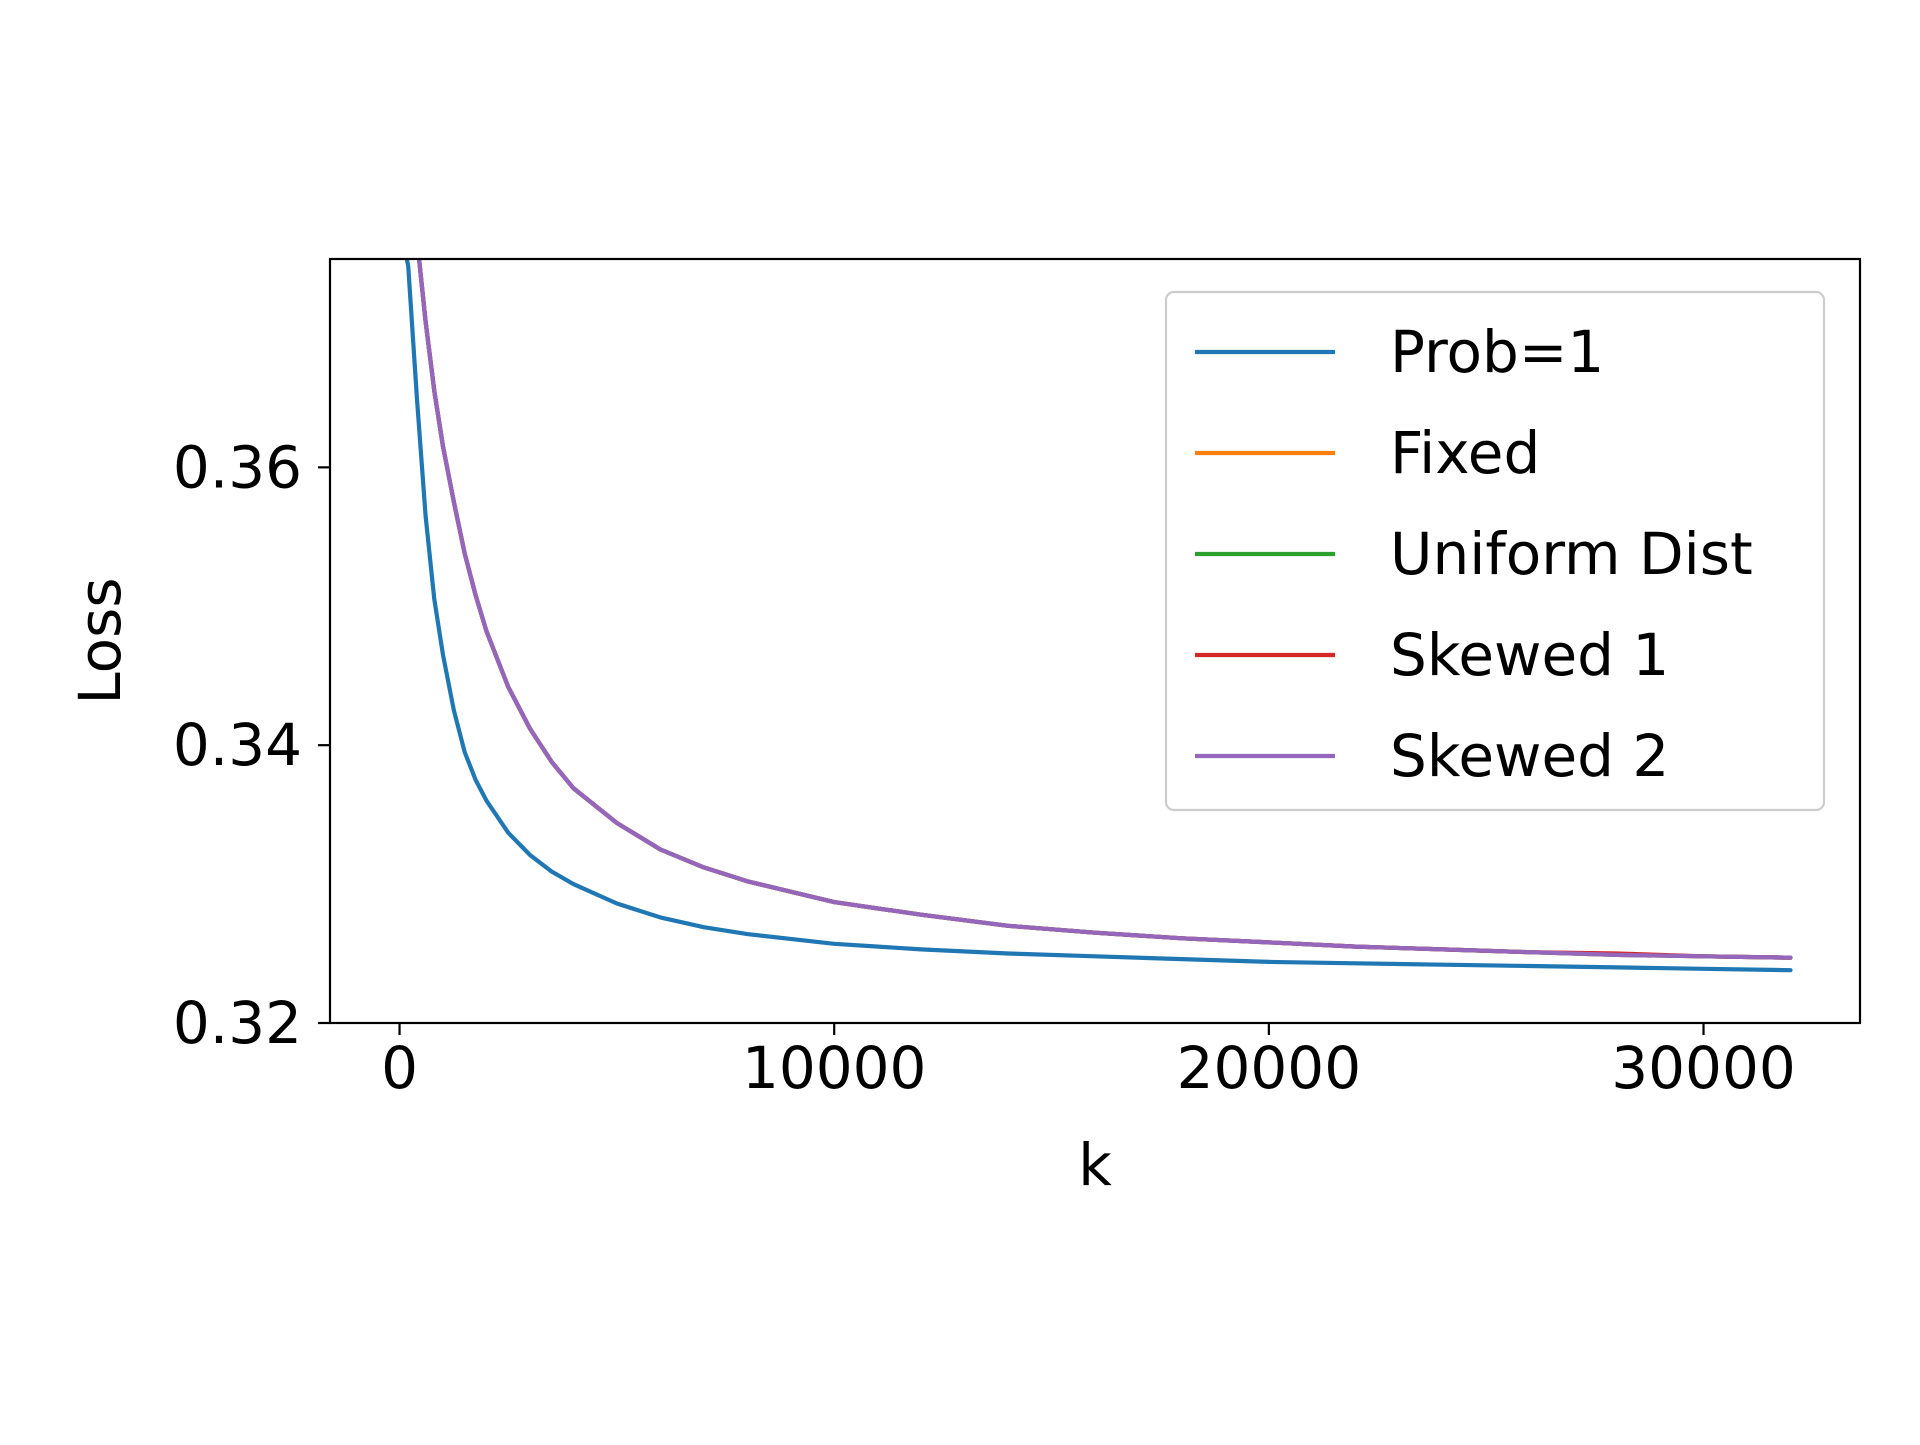  I want to click on x-axis-ticks: 0 10000 20000 30000, so click(1088, 1062).